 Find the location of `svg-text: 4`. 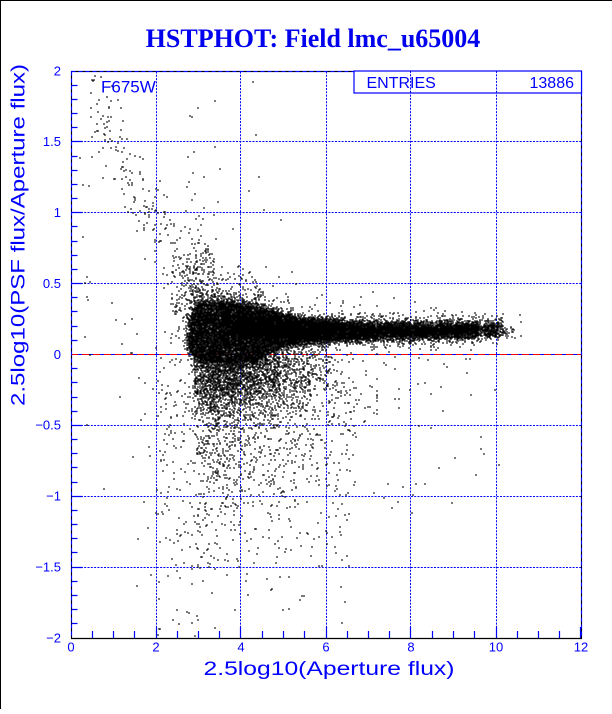

svg-text: 4 is located at coordinates (240, 647).